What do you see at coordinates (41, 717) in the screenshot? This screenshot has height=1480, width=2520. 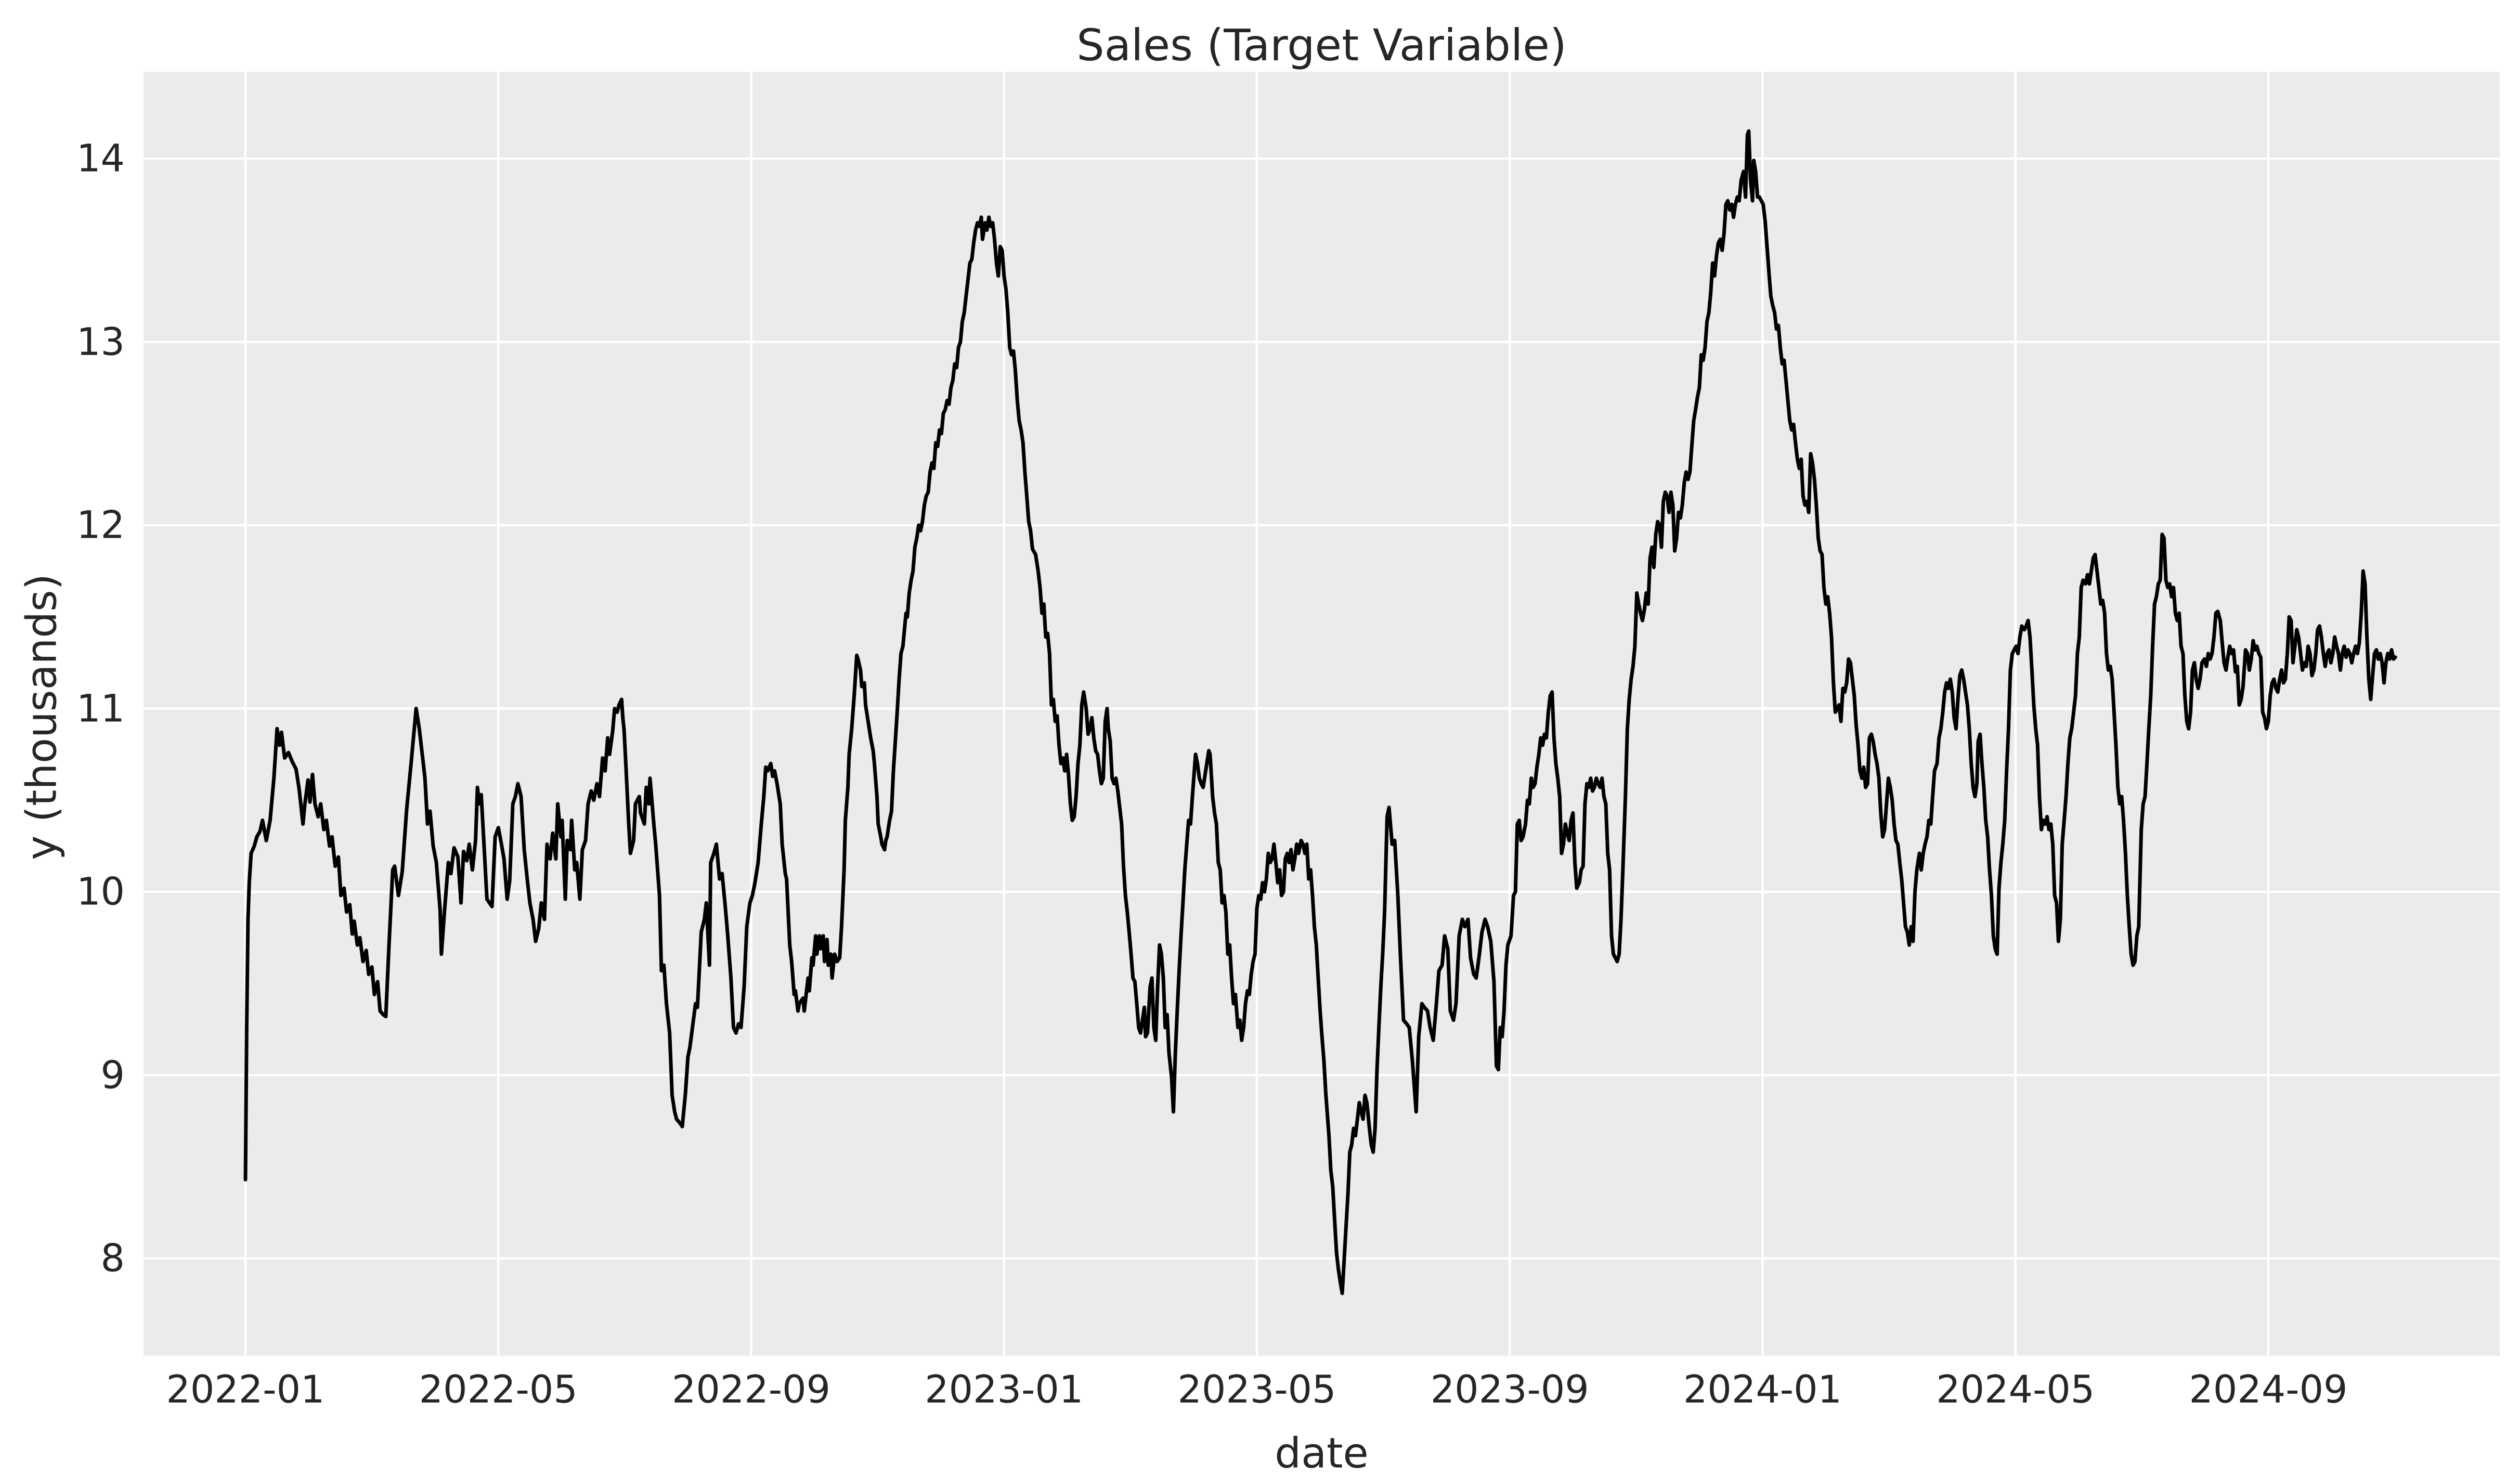 I see `y-axis-label: y (thousands)` at bounding box center [41, 717].